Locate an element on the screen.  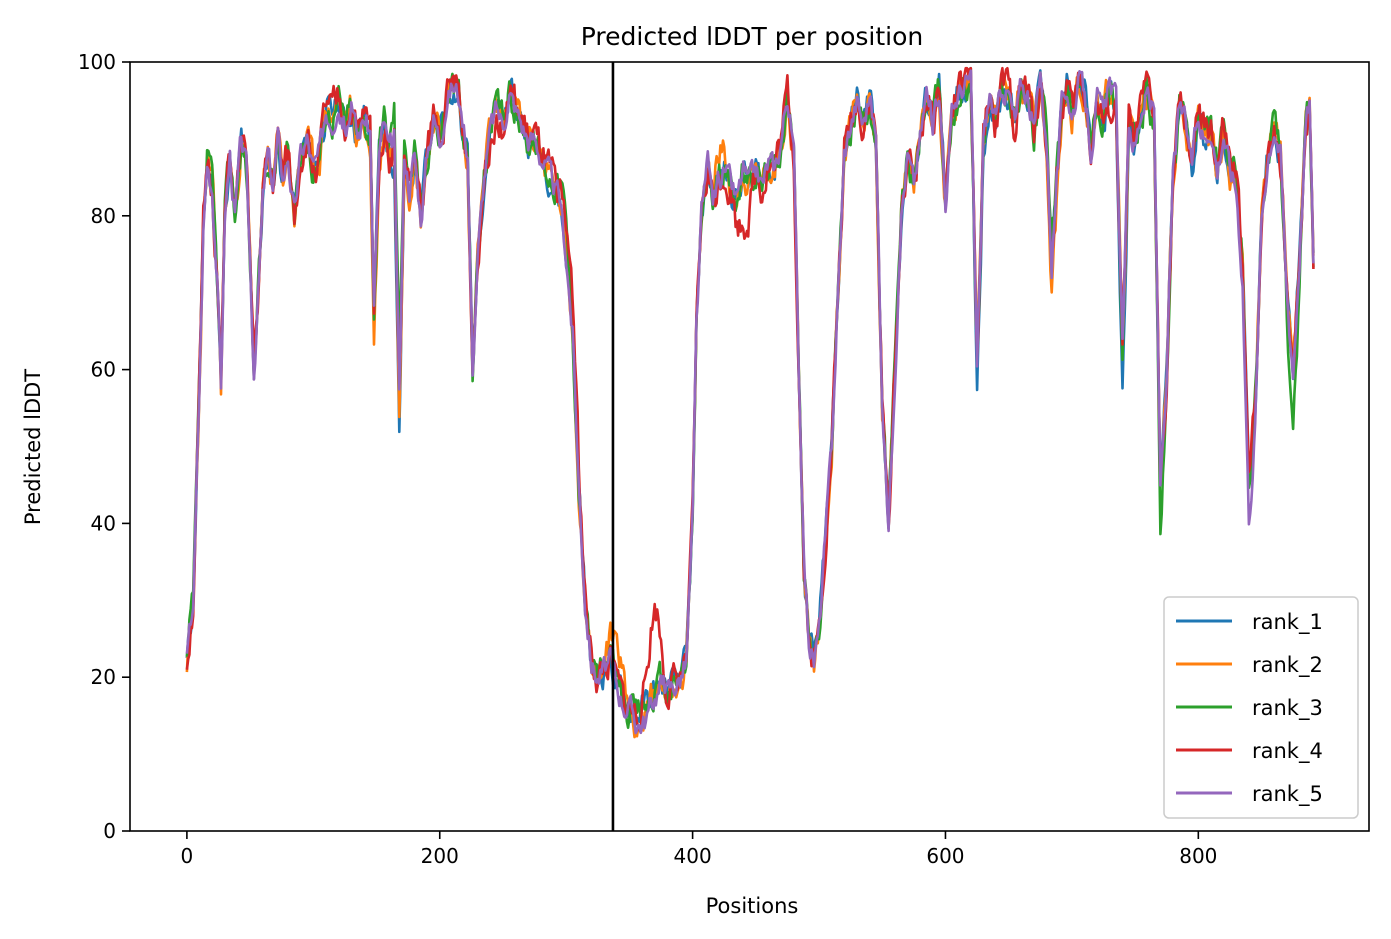
y-tick-label: 0 is located at coordinates (109, 831).